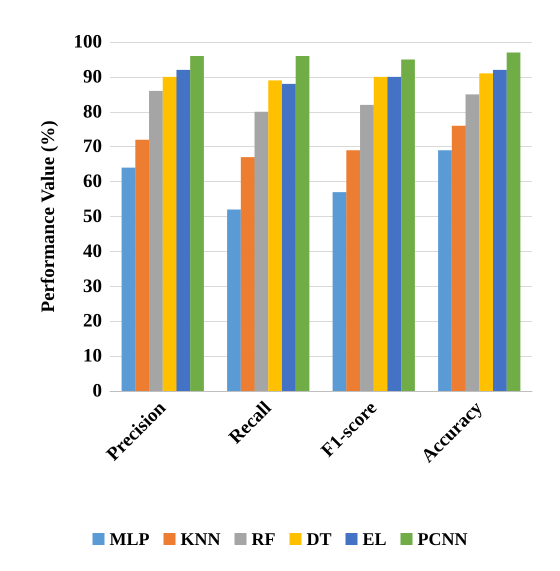 This screenshot has height=571, width=560. What do you see at coordinates (48, 216) in the screenshot?
I see `y-axis-title: Performance Value (%)` at bounding box center [48, 216].